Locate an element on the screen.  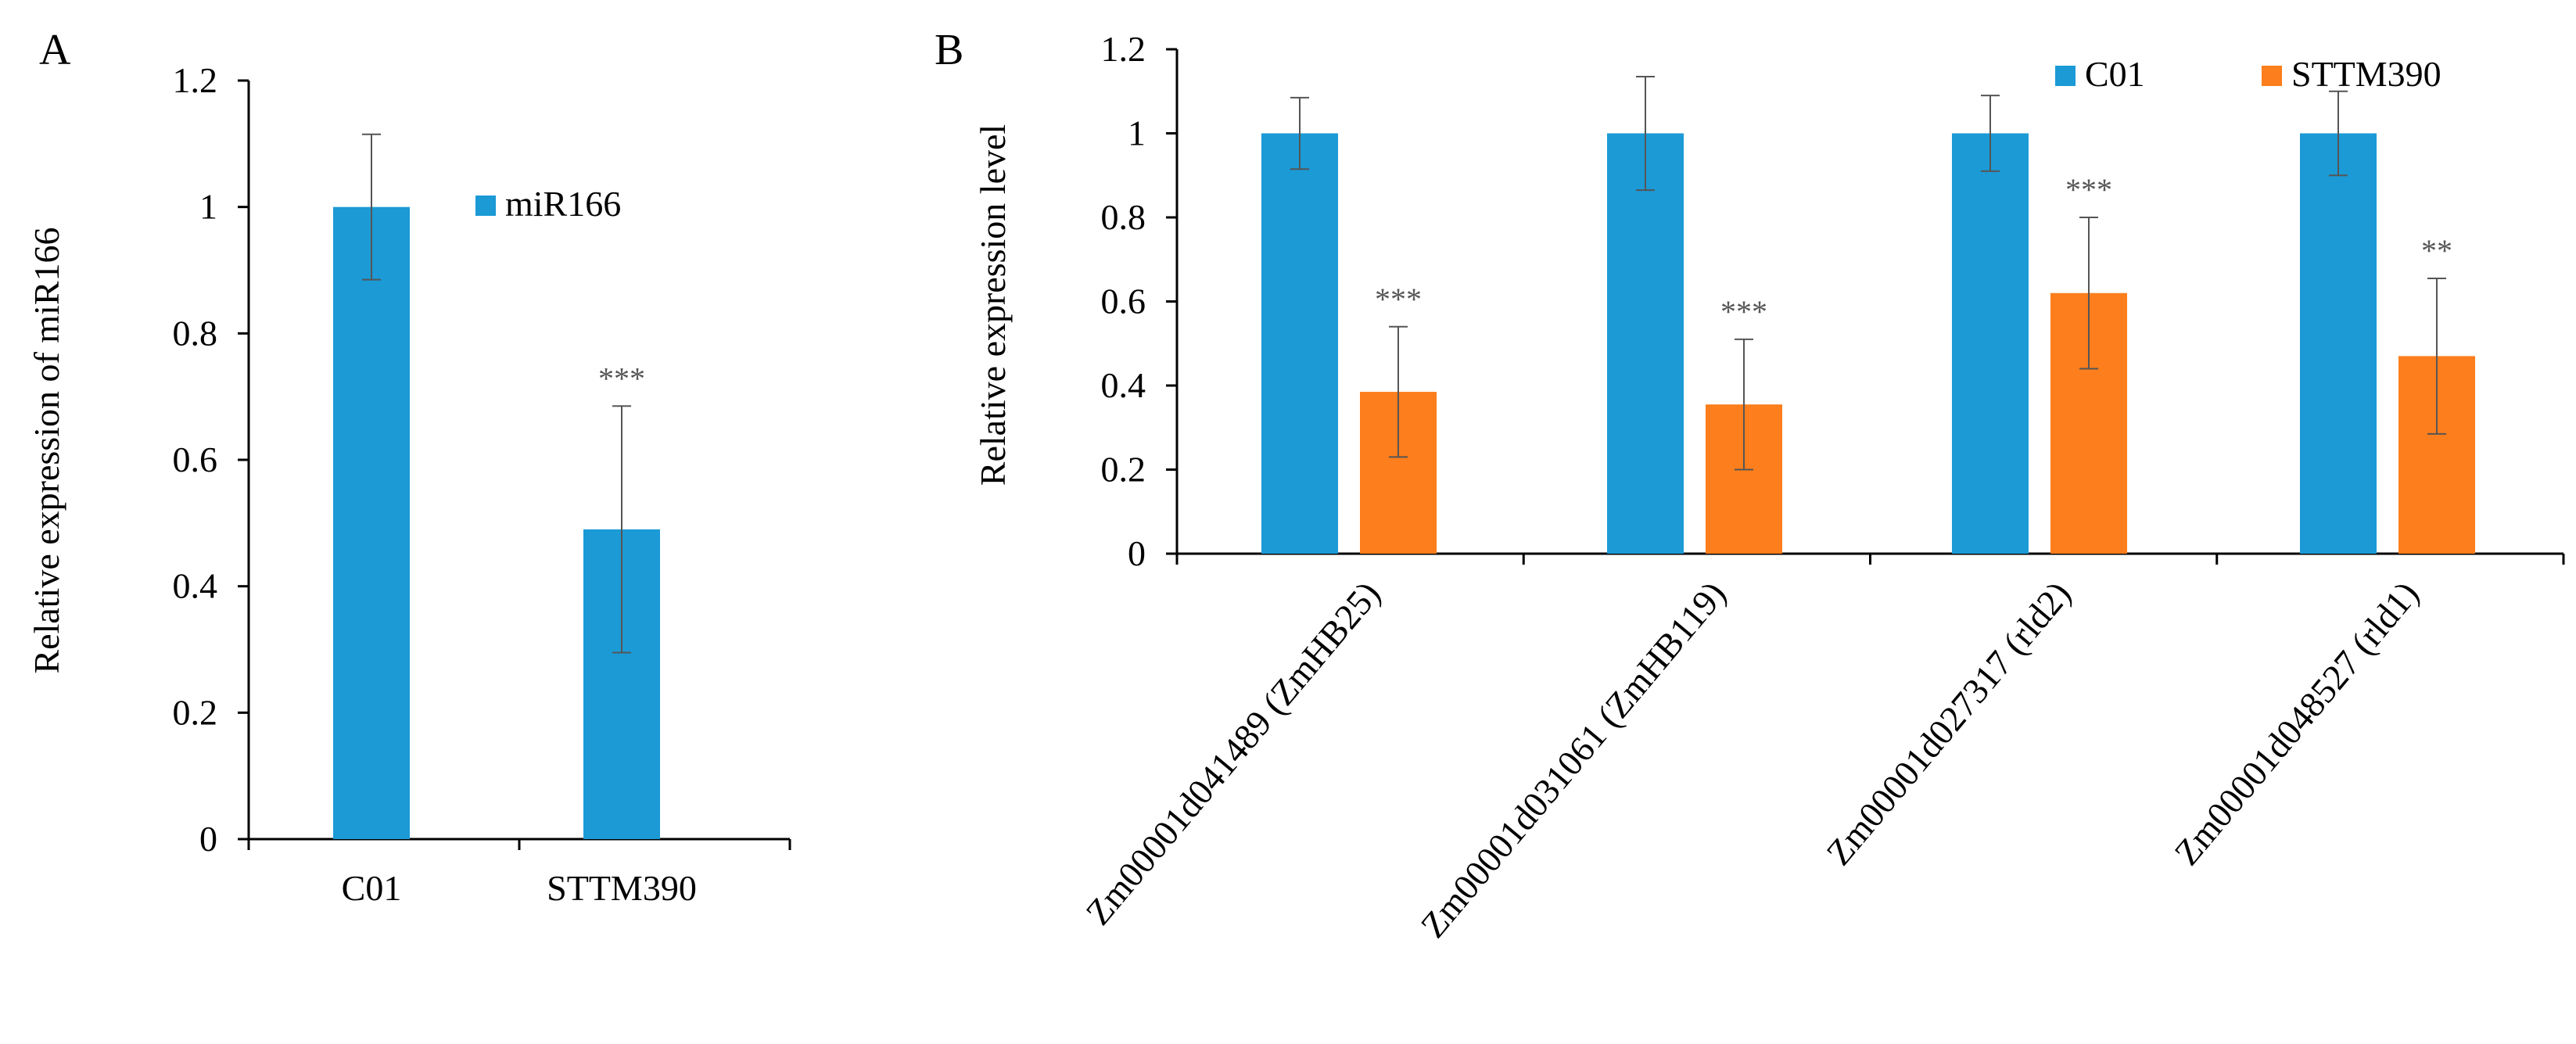
legend-label: miR166 is located at coordinates (563, 204).